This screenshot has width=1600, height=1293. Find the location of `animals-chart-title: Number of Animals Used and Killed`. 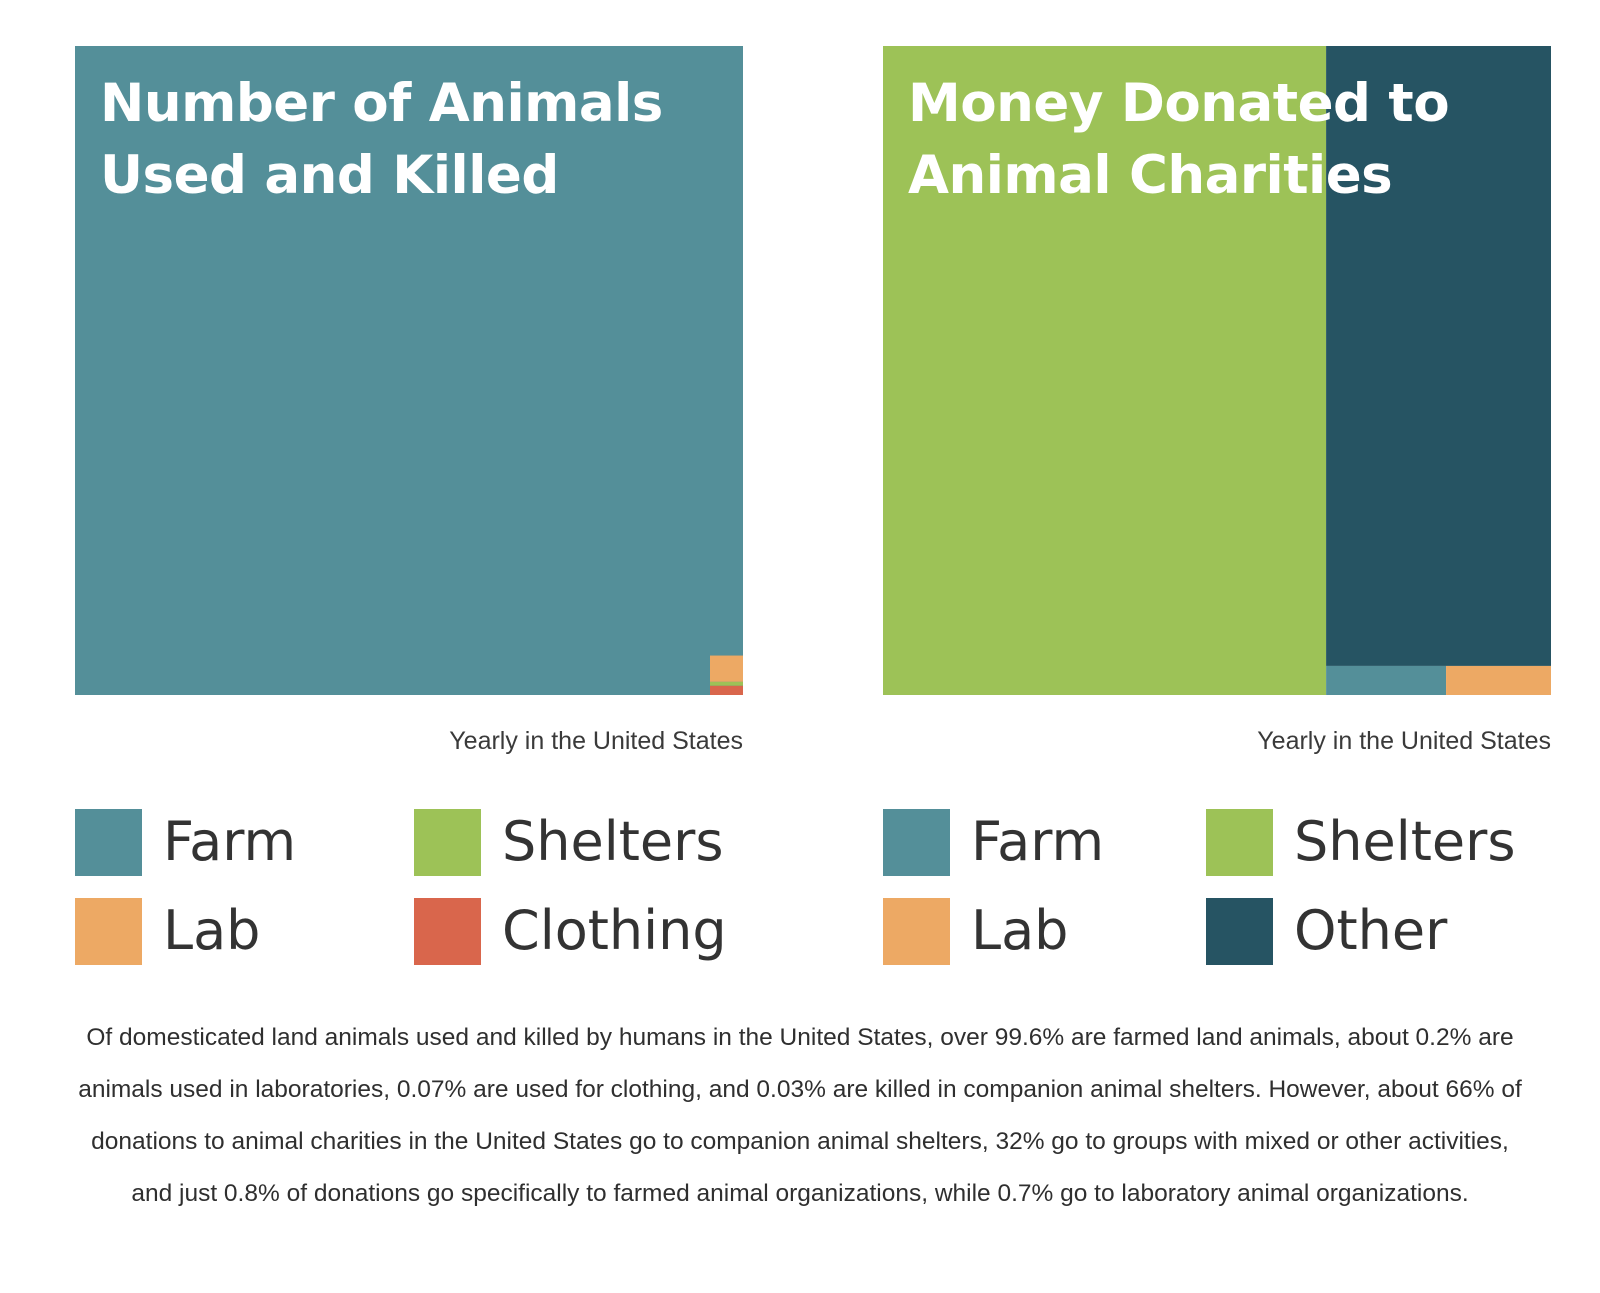

animals-chart-title: Number of Animals Used and Killed is located at coordinates (381, 139).